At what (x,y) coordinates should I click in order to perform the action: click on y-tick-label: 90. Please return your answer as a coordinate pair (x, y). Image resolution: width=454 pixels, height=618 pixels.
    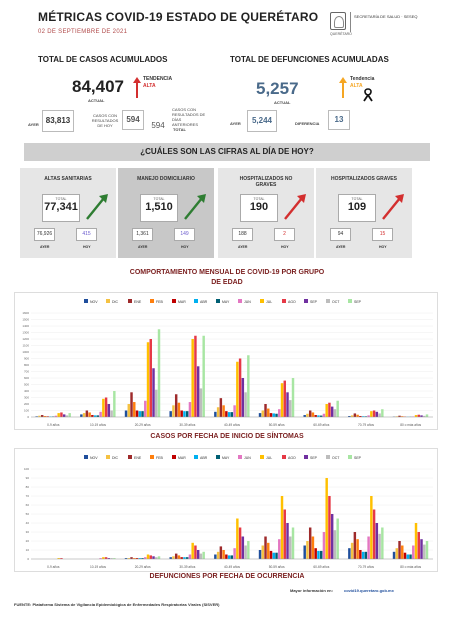
    Looking at the image, I should click on (28, 478).